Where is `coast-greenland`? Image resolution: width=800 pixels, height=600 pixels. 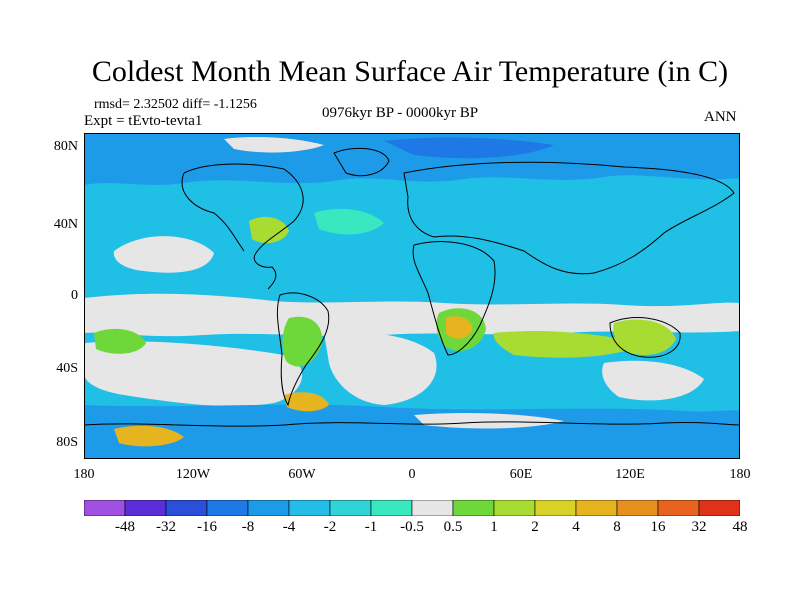
coast-greenland is located at coordinates (361, 162).